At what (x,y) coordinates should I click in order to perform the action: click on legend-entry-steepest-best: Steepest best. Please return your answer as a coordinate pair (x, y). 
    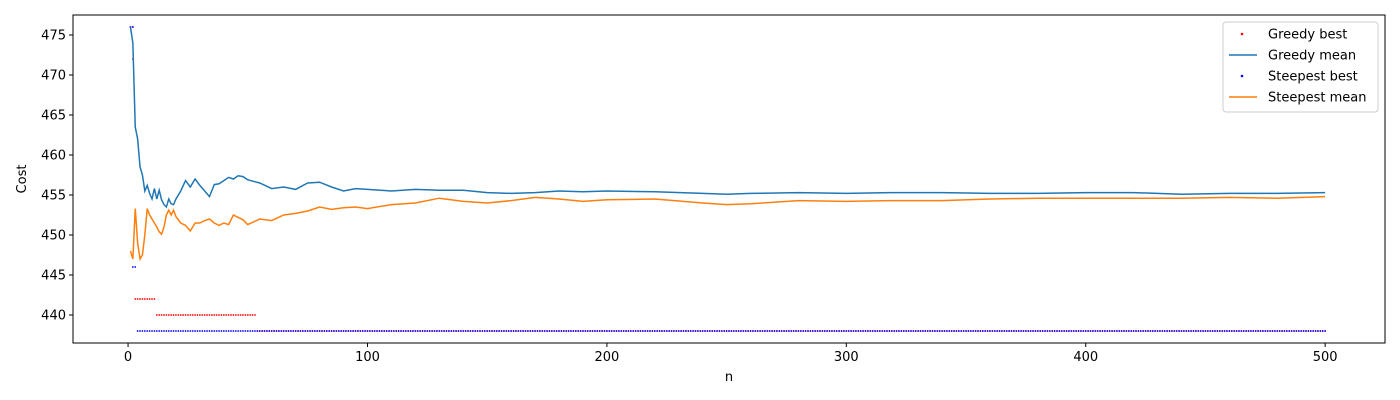
    Looking at the image, I should click on (1299, 77).